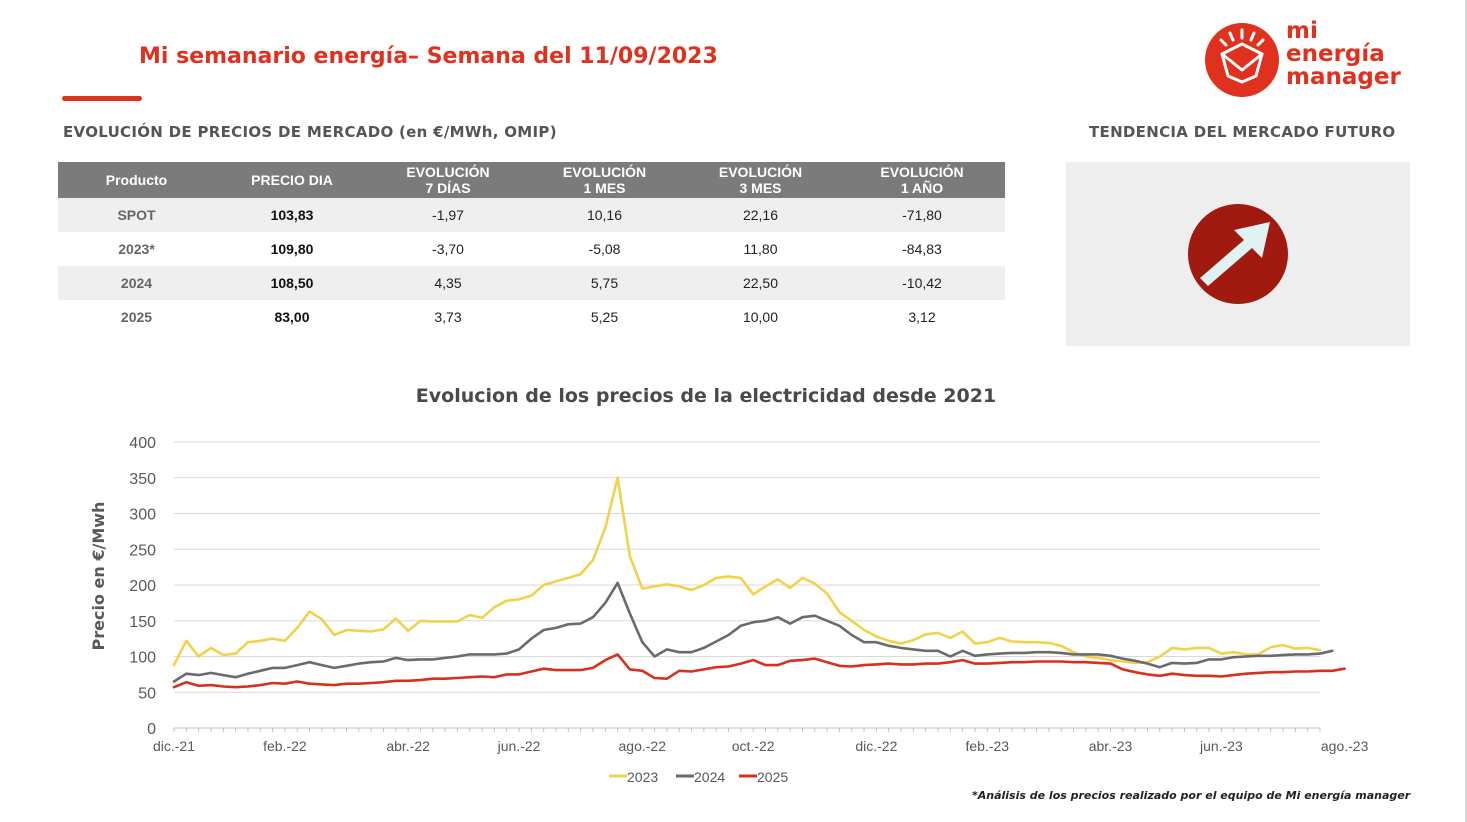 The width and height of the screenshot is (1467, 822). Describe the element at coordinates (142, 515) in the screenshot. I see `y-tick-label: 300` at that location.